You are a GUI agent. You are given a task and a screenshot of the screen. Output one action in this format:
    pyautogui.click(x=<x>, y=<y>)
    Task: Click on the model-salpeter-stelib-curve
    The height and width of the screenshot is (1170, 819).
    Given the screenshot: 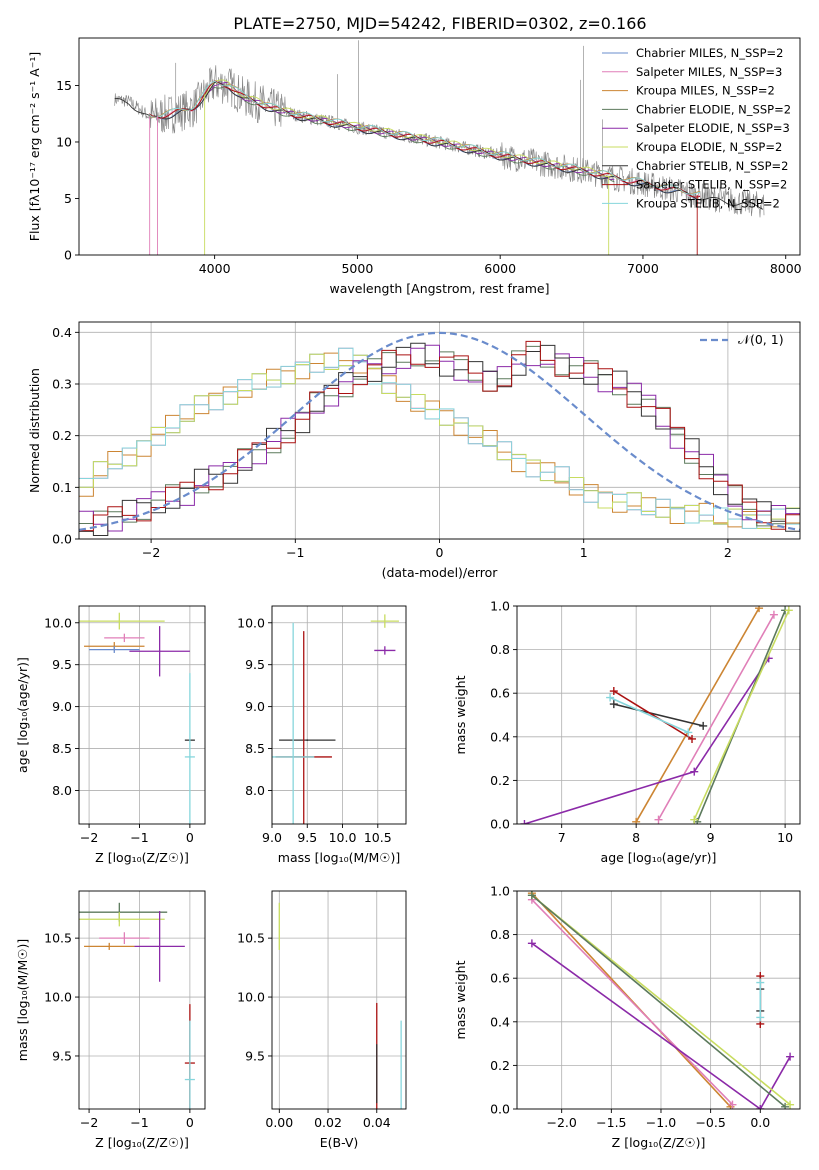 What is the action you would take?
    pyautogui.click(x=424, y=139)
    